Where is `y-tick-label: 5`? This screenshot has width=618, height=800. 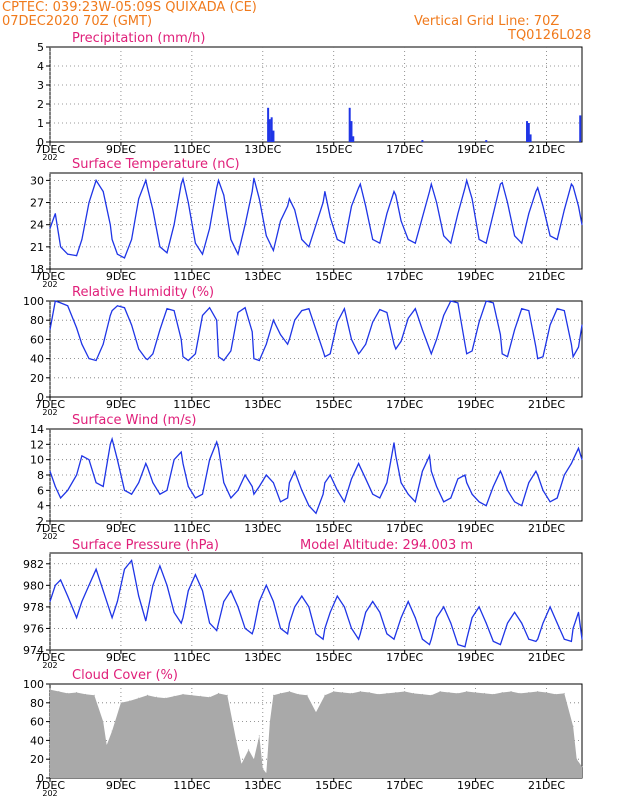 y-tick-label: 5 is located at coordinates (40, 47).